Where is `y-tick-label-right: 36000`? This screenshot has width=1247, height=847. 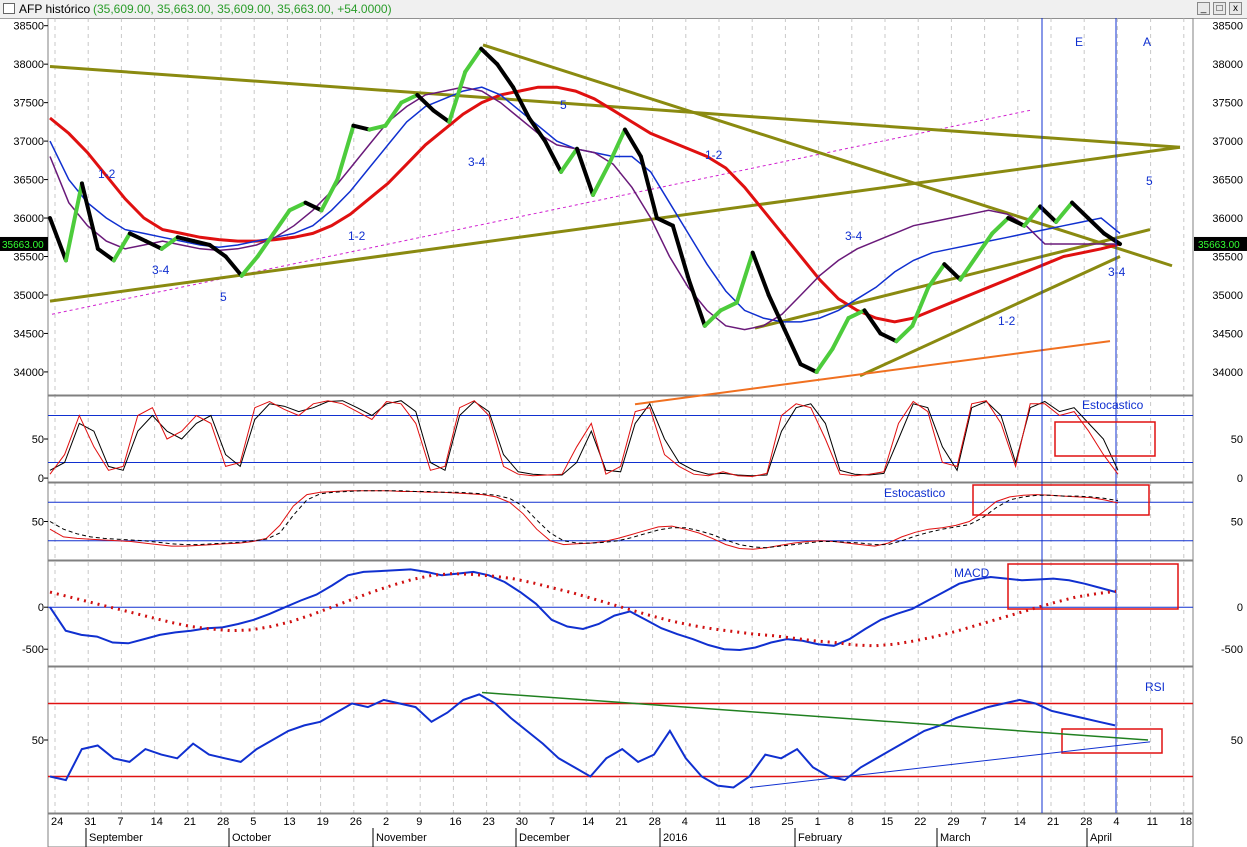
y-tick-label-right: 36000 is located at coordinates (1227, 219).